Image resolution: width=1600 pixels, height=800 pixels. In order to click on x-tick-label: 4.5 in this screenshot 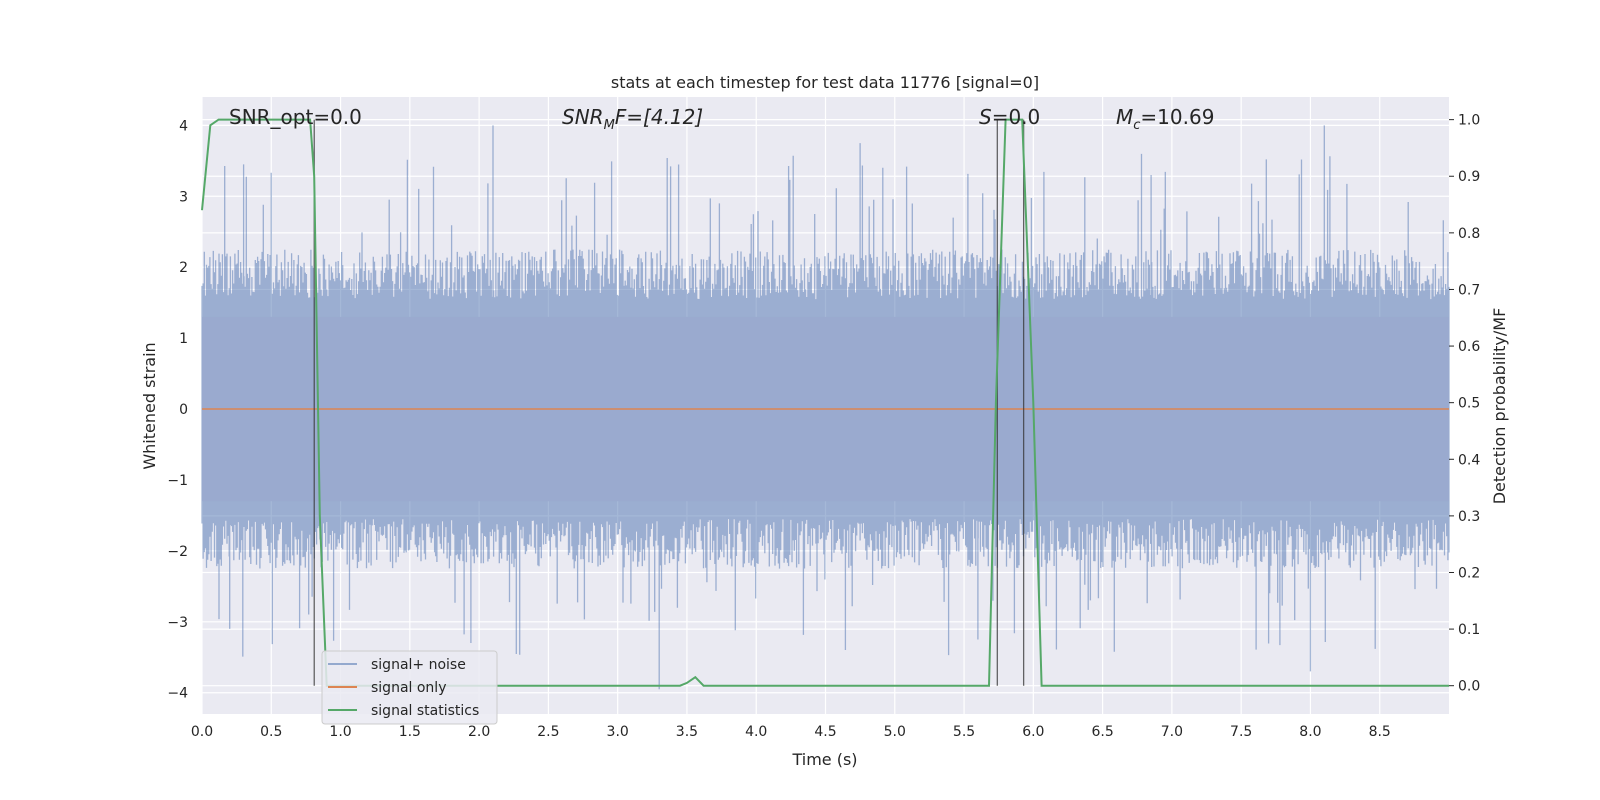, I will do `click(825, 732)`.